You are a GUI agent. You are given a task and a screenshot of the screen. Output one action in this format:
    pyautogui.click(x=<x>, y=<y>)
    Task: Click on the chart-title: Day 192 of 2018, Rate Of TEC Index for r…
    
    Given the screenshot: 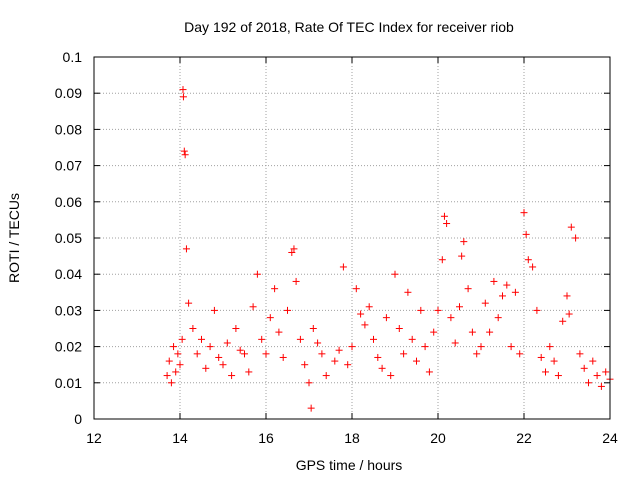 What is the action you would take?
    pyautogui.click(x=349, y=27)
    